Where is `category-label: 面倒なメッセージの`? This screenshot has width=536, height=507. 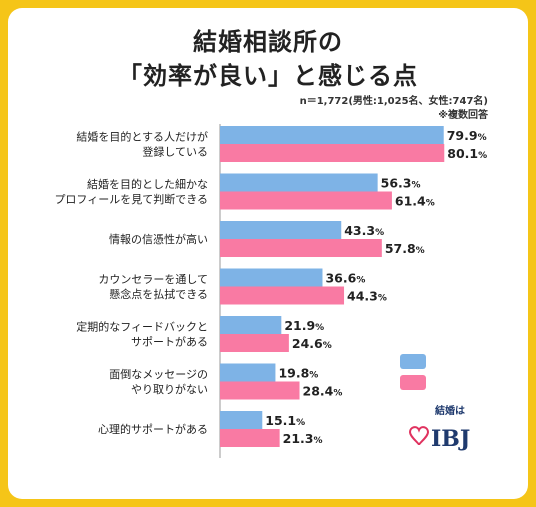
category-label: 面倒なメッセージの is located at coordinates (158, 374).